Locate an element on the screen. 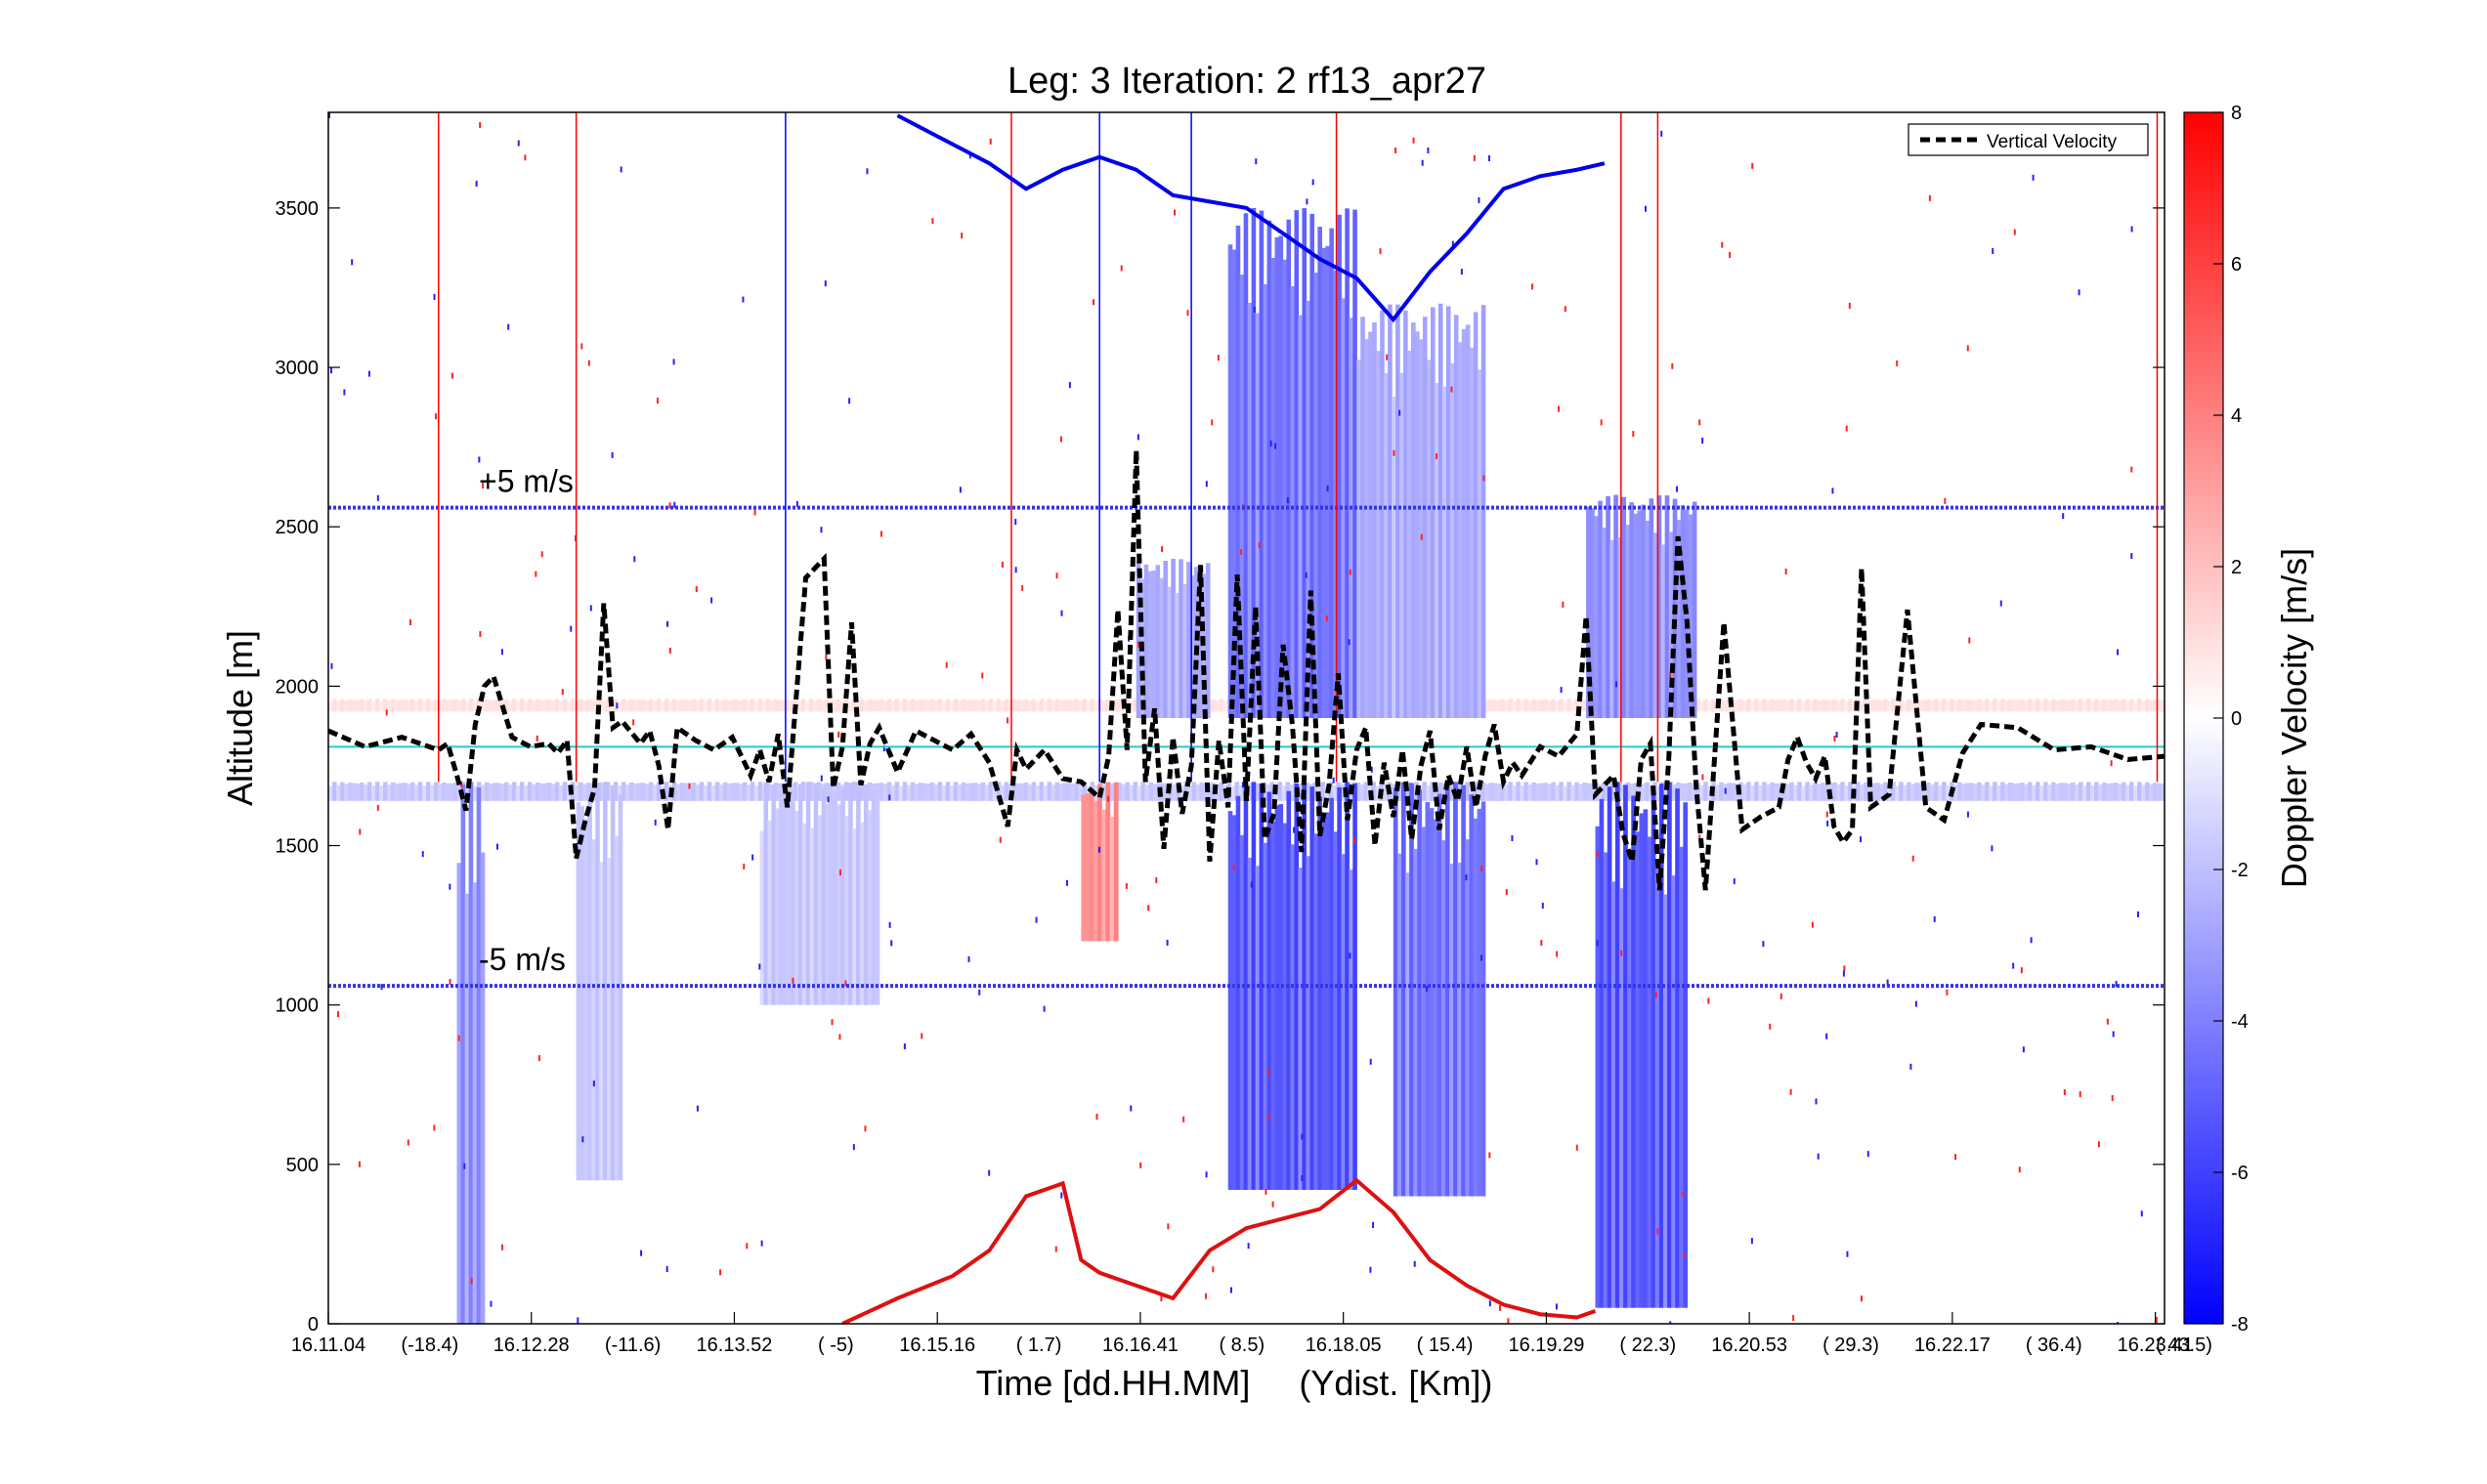 The image size is (2487, 1484). x-dist-tick-label: (-11.6) is located at coordinates (633, 1345).